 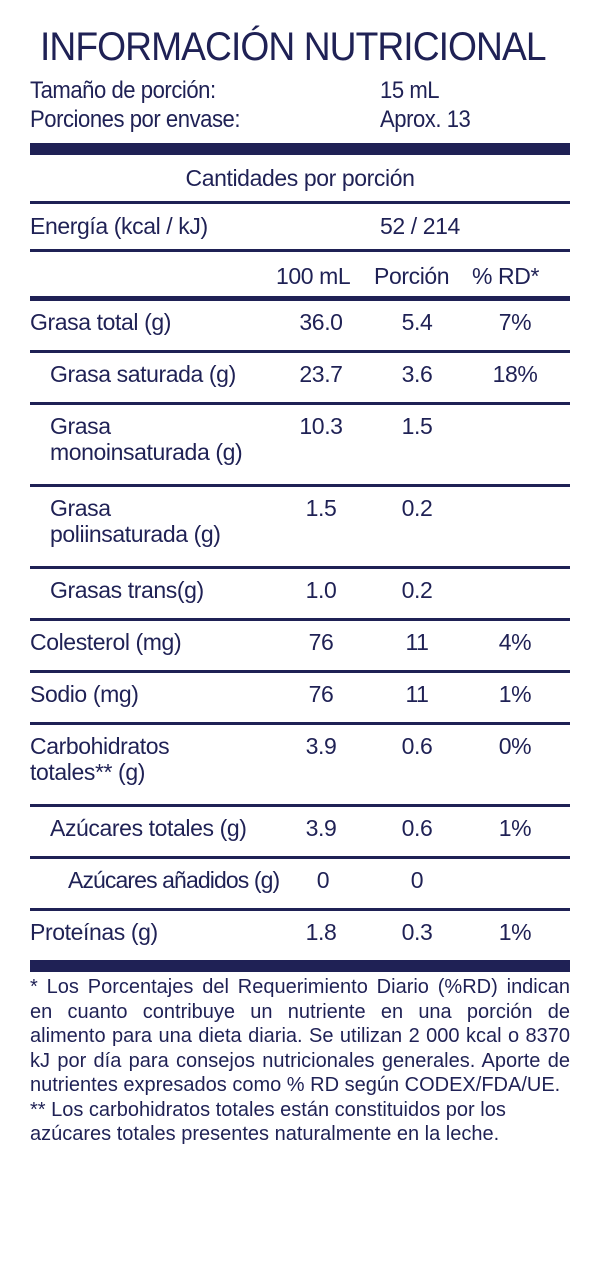 I want to click on column-header-per100: 100 mL, so click(x=313, y=276).